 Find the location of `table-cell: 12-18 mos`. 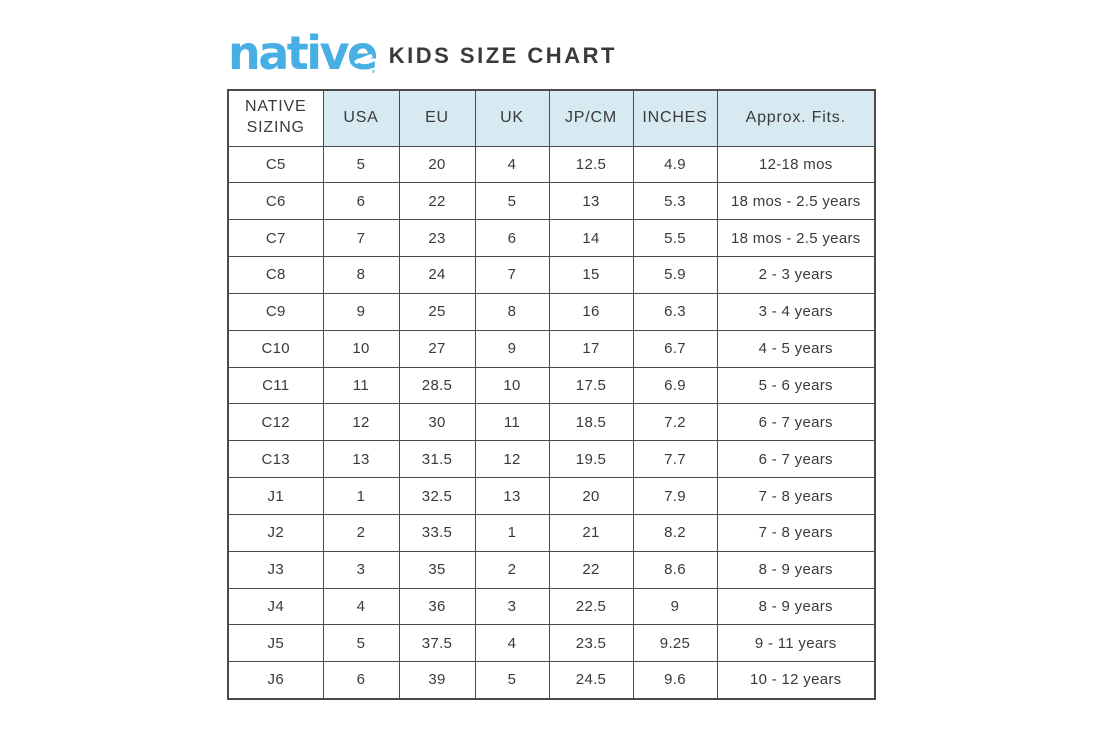

table-cell: 12-18 mos is located at coordinates (796, 164).